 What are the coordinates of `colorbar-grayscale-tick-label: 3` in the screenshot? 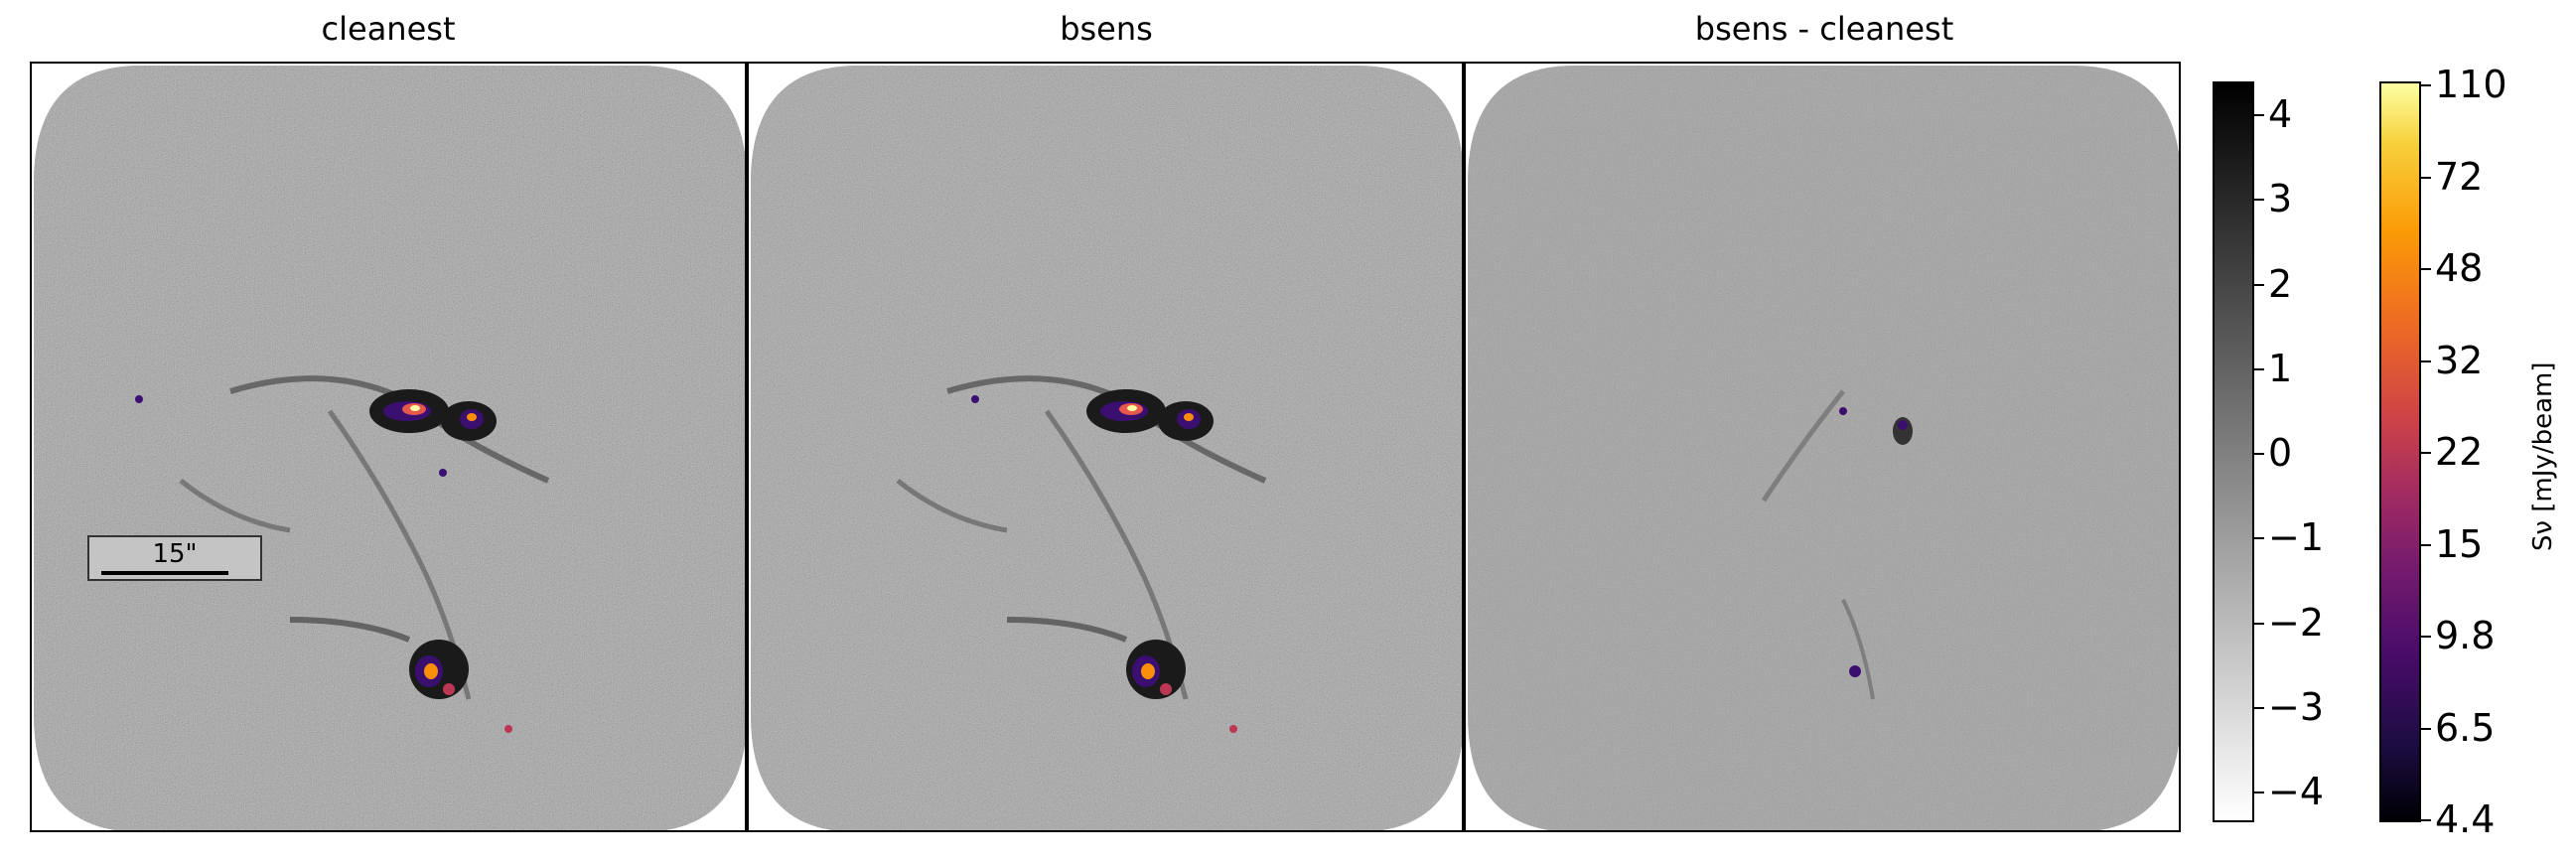 It's located at (2280, 199).